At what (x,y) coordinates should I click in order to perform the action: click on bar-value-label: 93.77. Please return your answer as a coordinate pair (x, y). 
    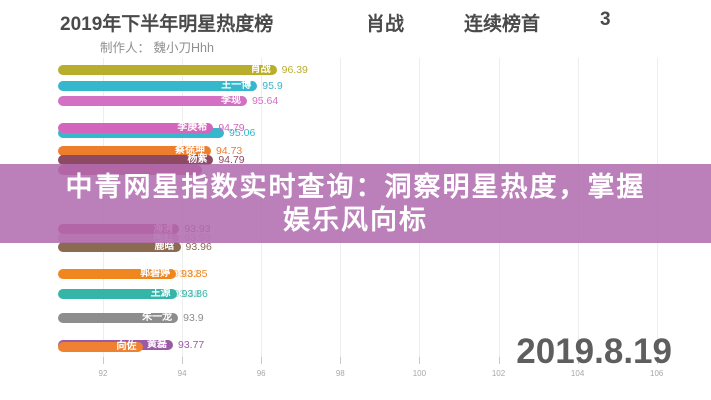
    Looking at the image, I should click on (191, 345).